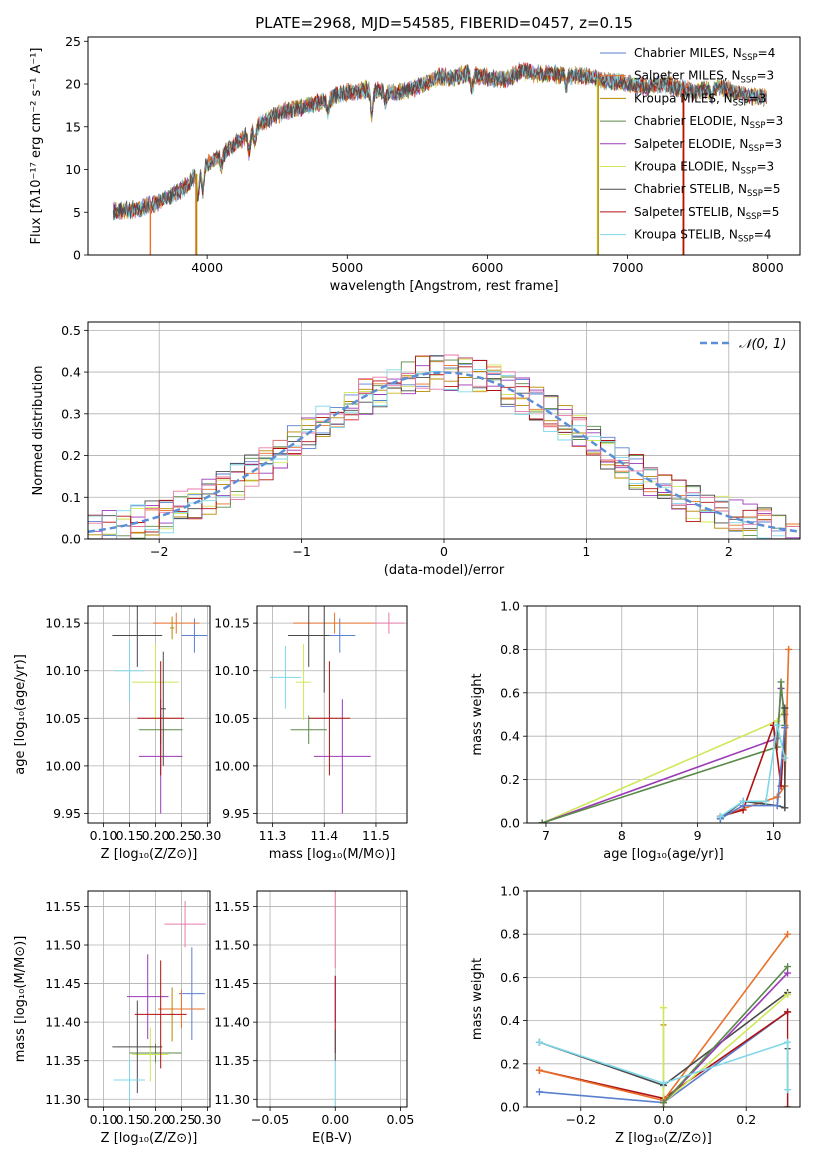  Describe the element at coordinates (401, 1119) in the screenshot. I see `x-tick-label: 0.05` at that location.